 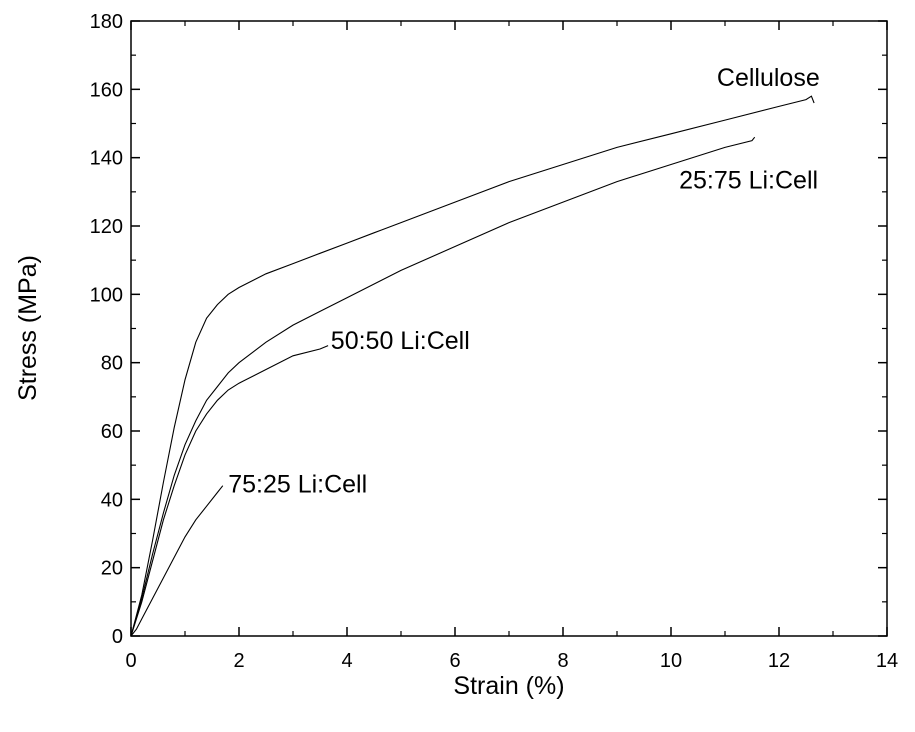 What do you see at coordinates (748, 180) in the screenshot?
I see `series-label-25-75-li-cell: 25:75 Li:Cell` at bounding box center [748, 180].